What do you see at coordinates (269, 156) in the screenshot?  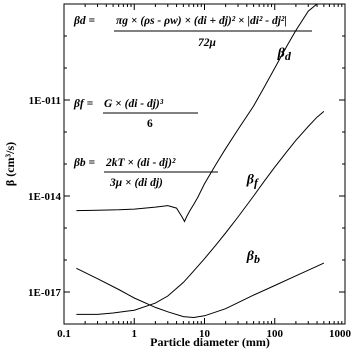 I see `label-layer: βd βf βb` at bounding box center [269, 156].